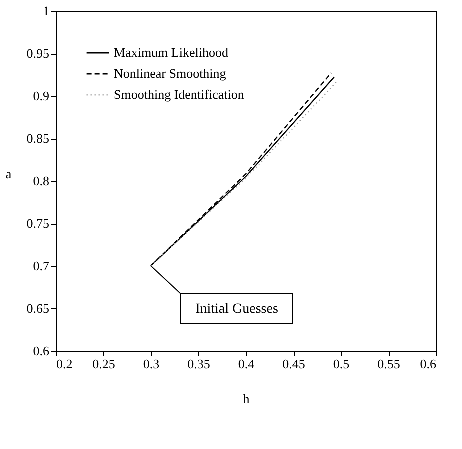  I want to click on y-tick-label: 0.95, so click(38, 53).